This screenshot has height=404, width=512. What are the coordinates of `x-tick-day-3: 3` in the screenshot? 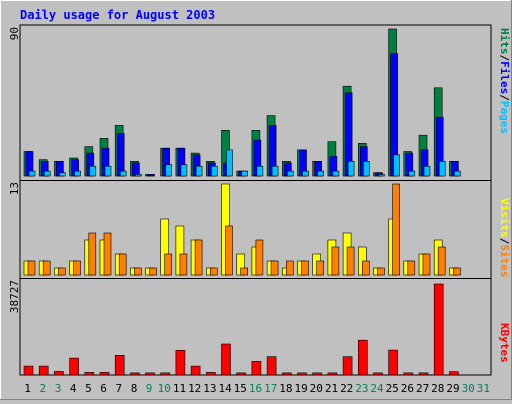 It's located at (58, 388).